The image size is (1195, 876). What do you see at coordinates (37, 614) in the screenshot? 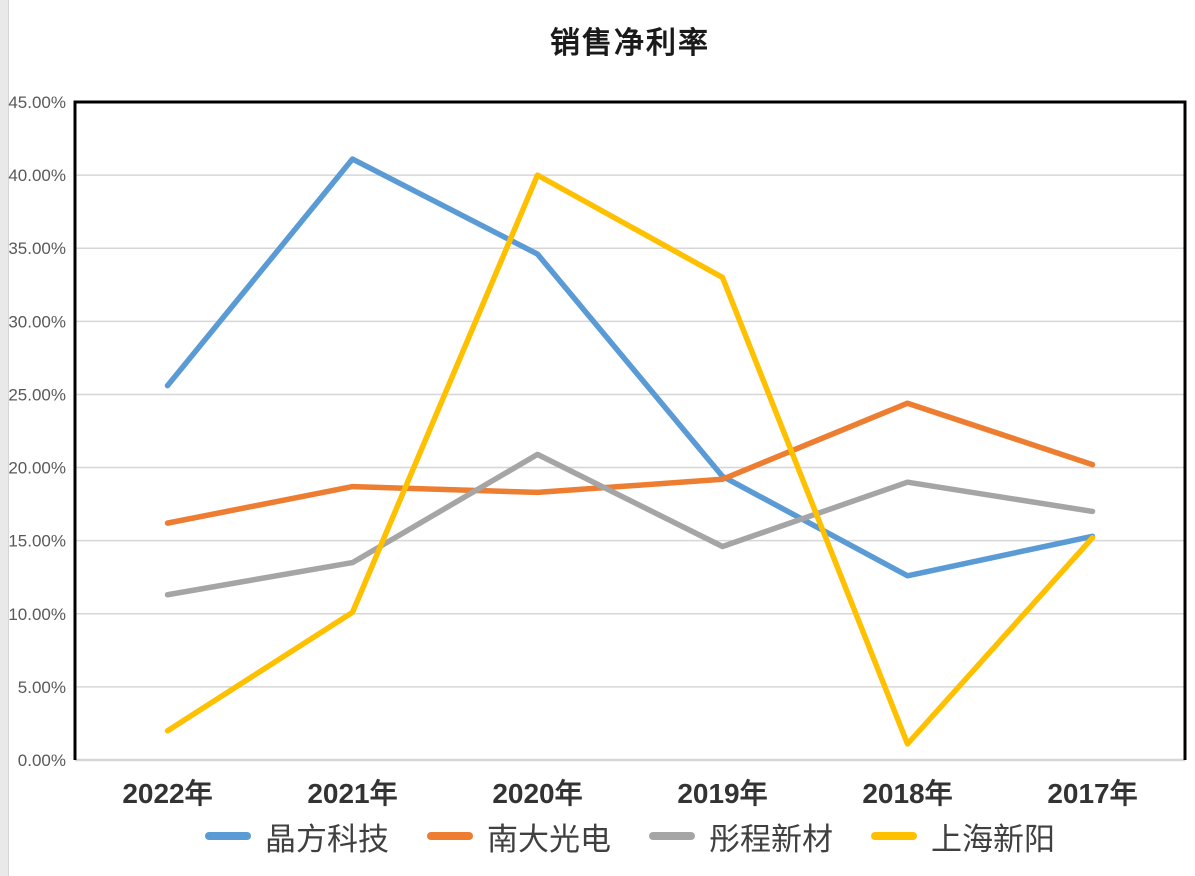
I see `y-axis-tick-label: 10.00%` at bounding box center [37, 614].